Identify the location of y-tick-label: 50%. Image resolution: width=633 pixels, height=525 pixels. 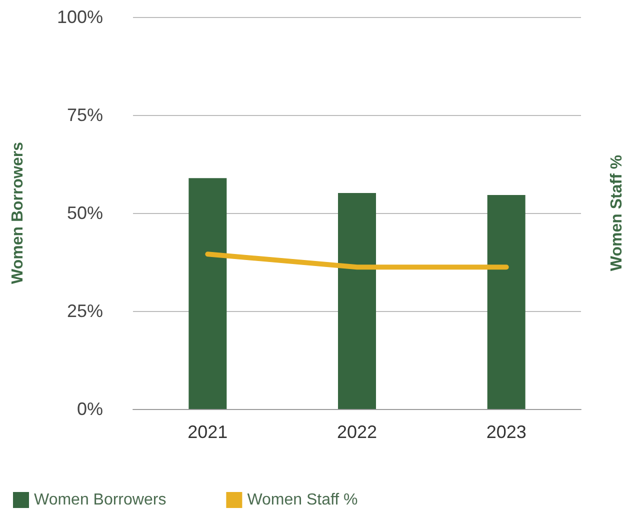
(84, 213).